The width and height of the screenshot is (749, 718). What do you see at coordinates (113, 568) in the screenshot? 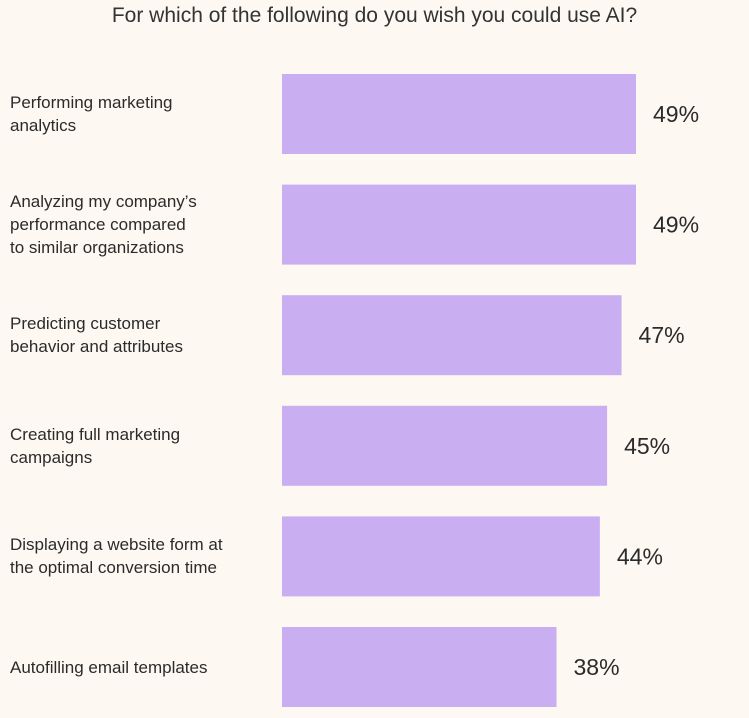
I see `category-label-line: the optimal conversion time` at bounding box center [113, 568].